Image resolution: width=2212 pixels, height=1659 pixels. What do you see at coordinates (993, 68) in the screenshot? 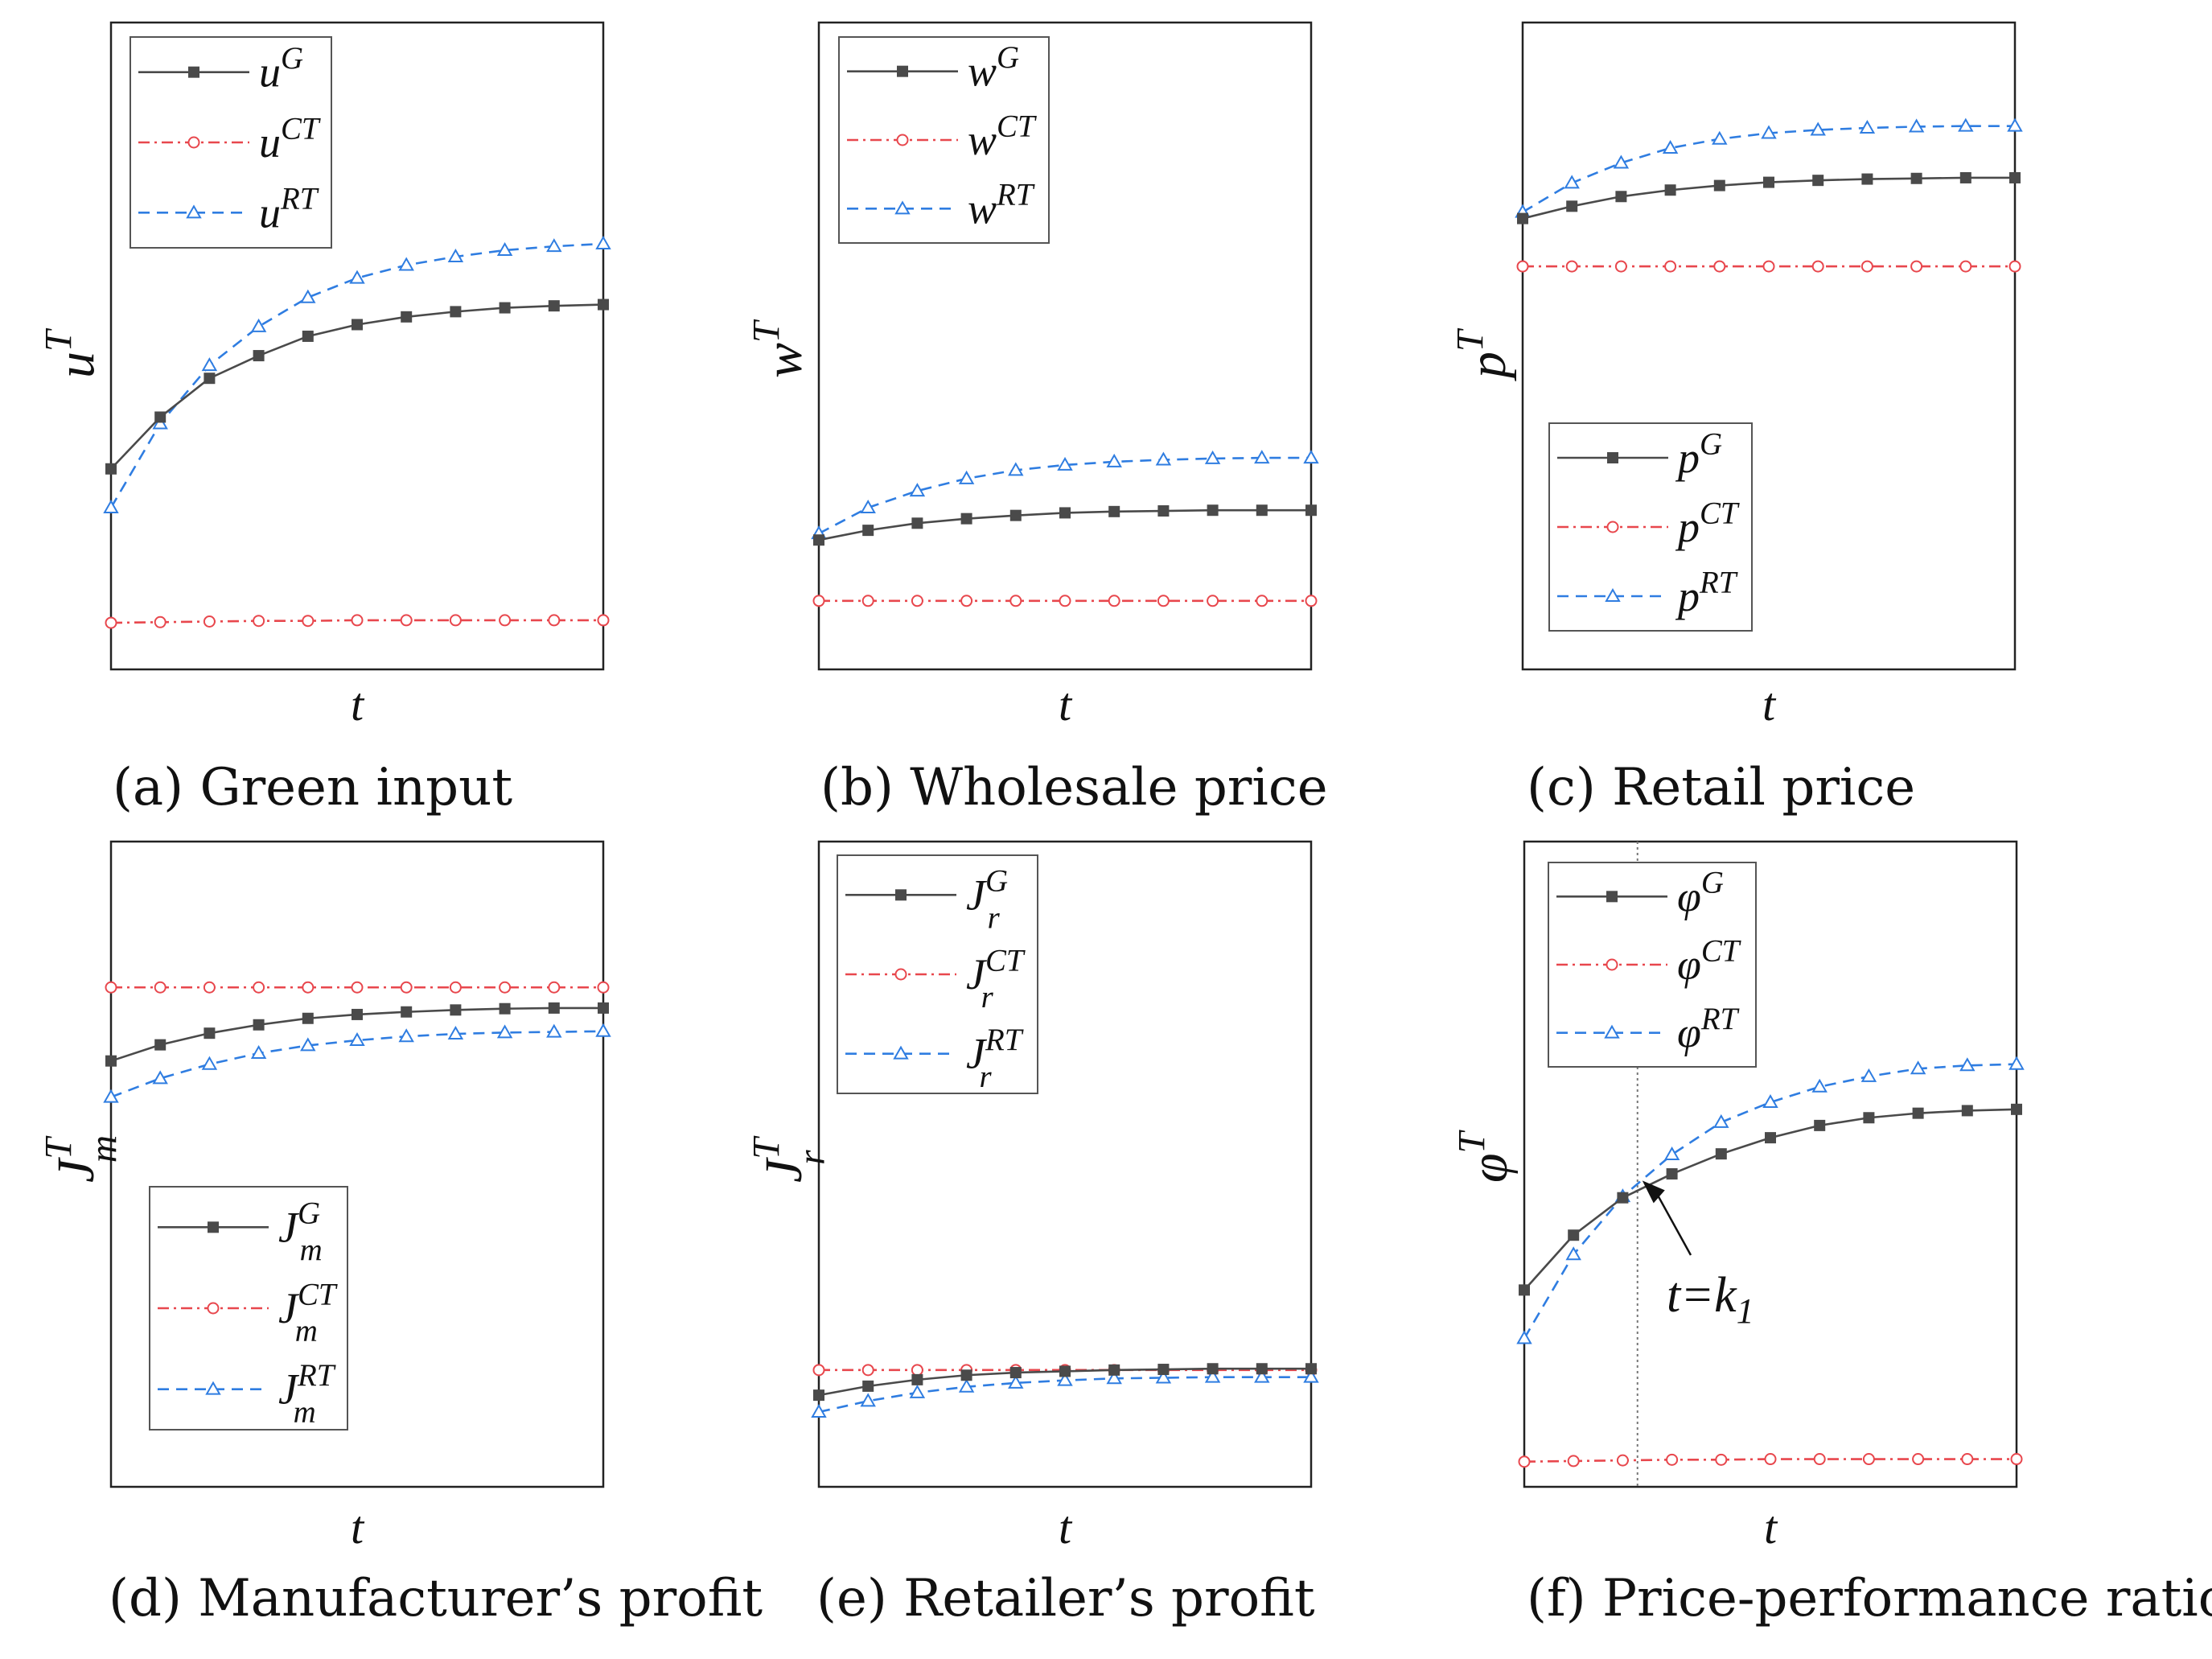
I see `legend-label-G: wG` at bounding box center [993, 68].